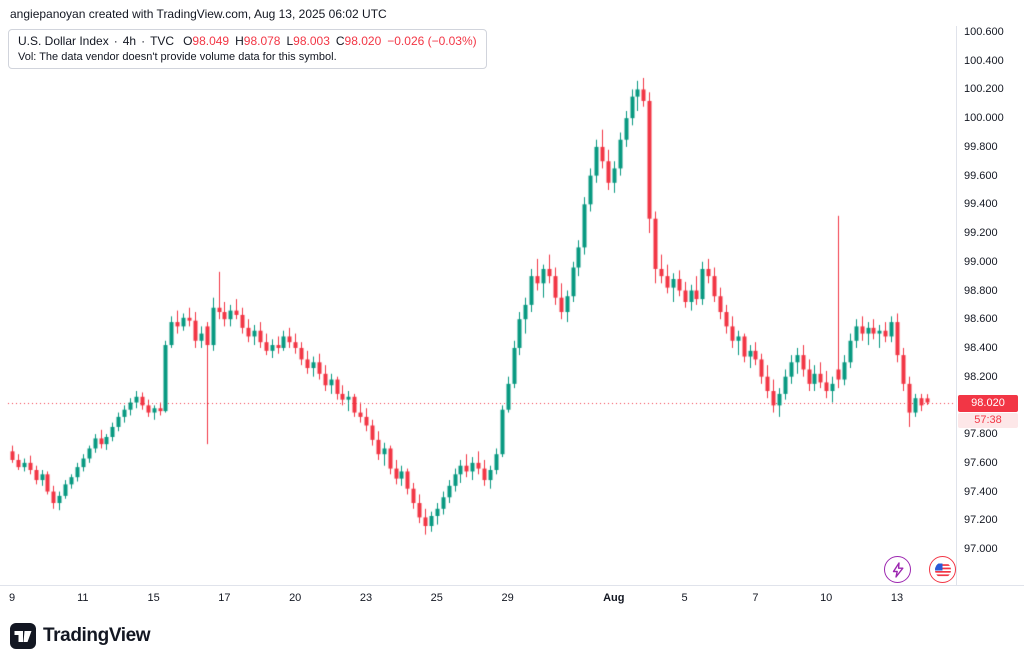 The image size is (1024, 665). Describe the element at coordinates (981, 462) in the screenshot. I see `price-axis-label: 97.600` at that location.